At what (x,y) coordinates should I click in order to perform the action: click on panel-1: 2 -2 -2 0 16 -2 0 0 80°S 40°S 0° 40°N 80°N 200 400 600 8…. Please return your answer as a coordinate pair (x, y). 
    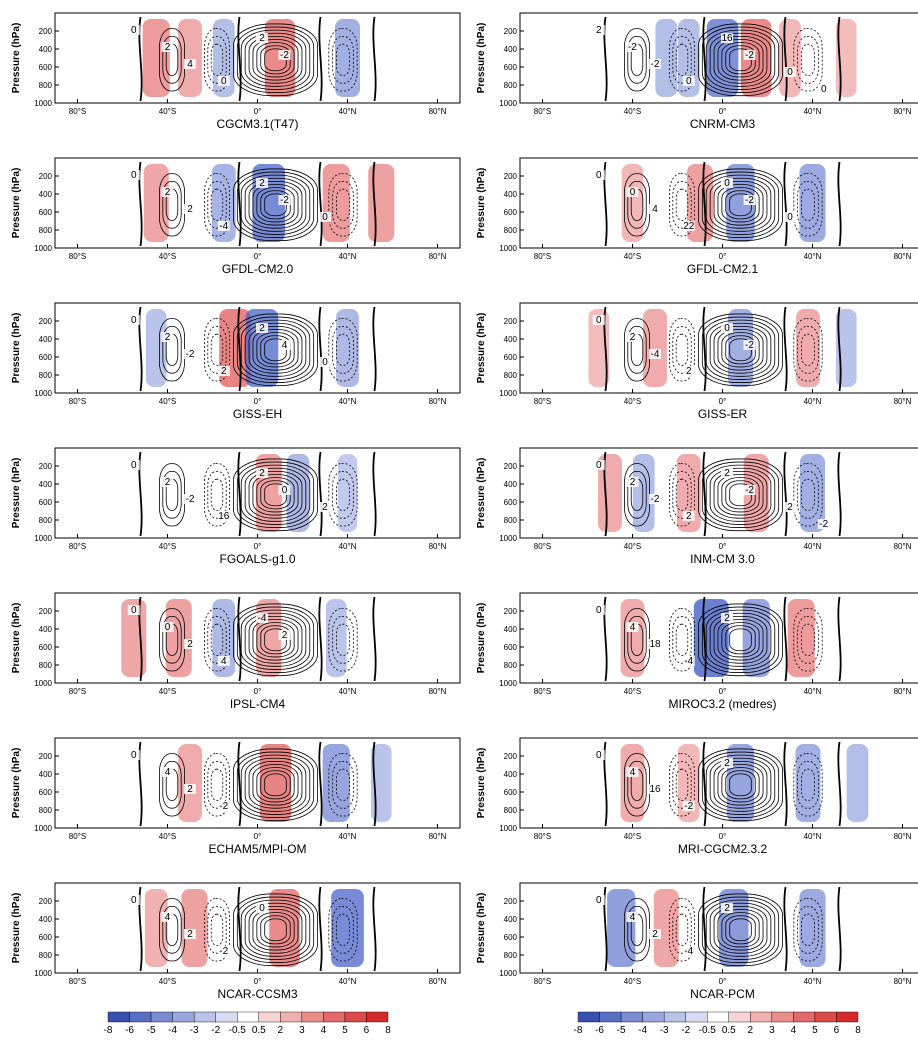
    Looking at the image, I should click on (697, 71).